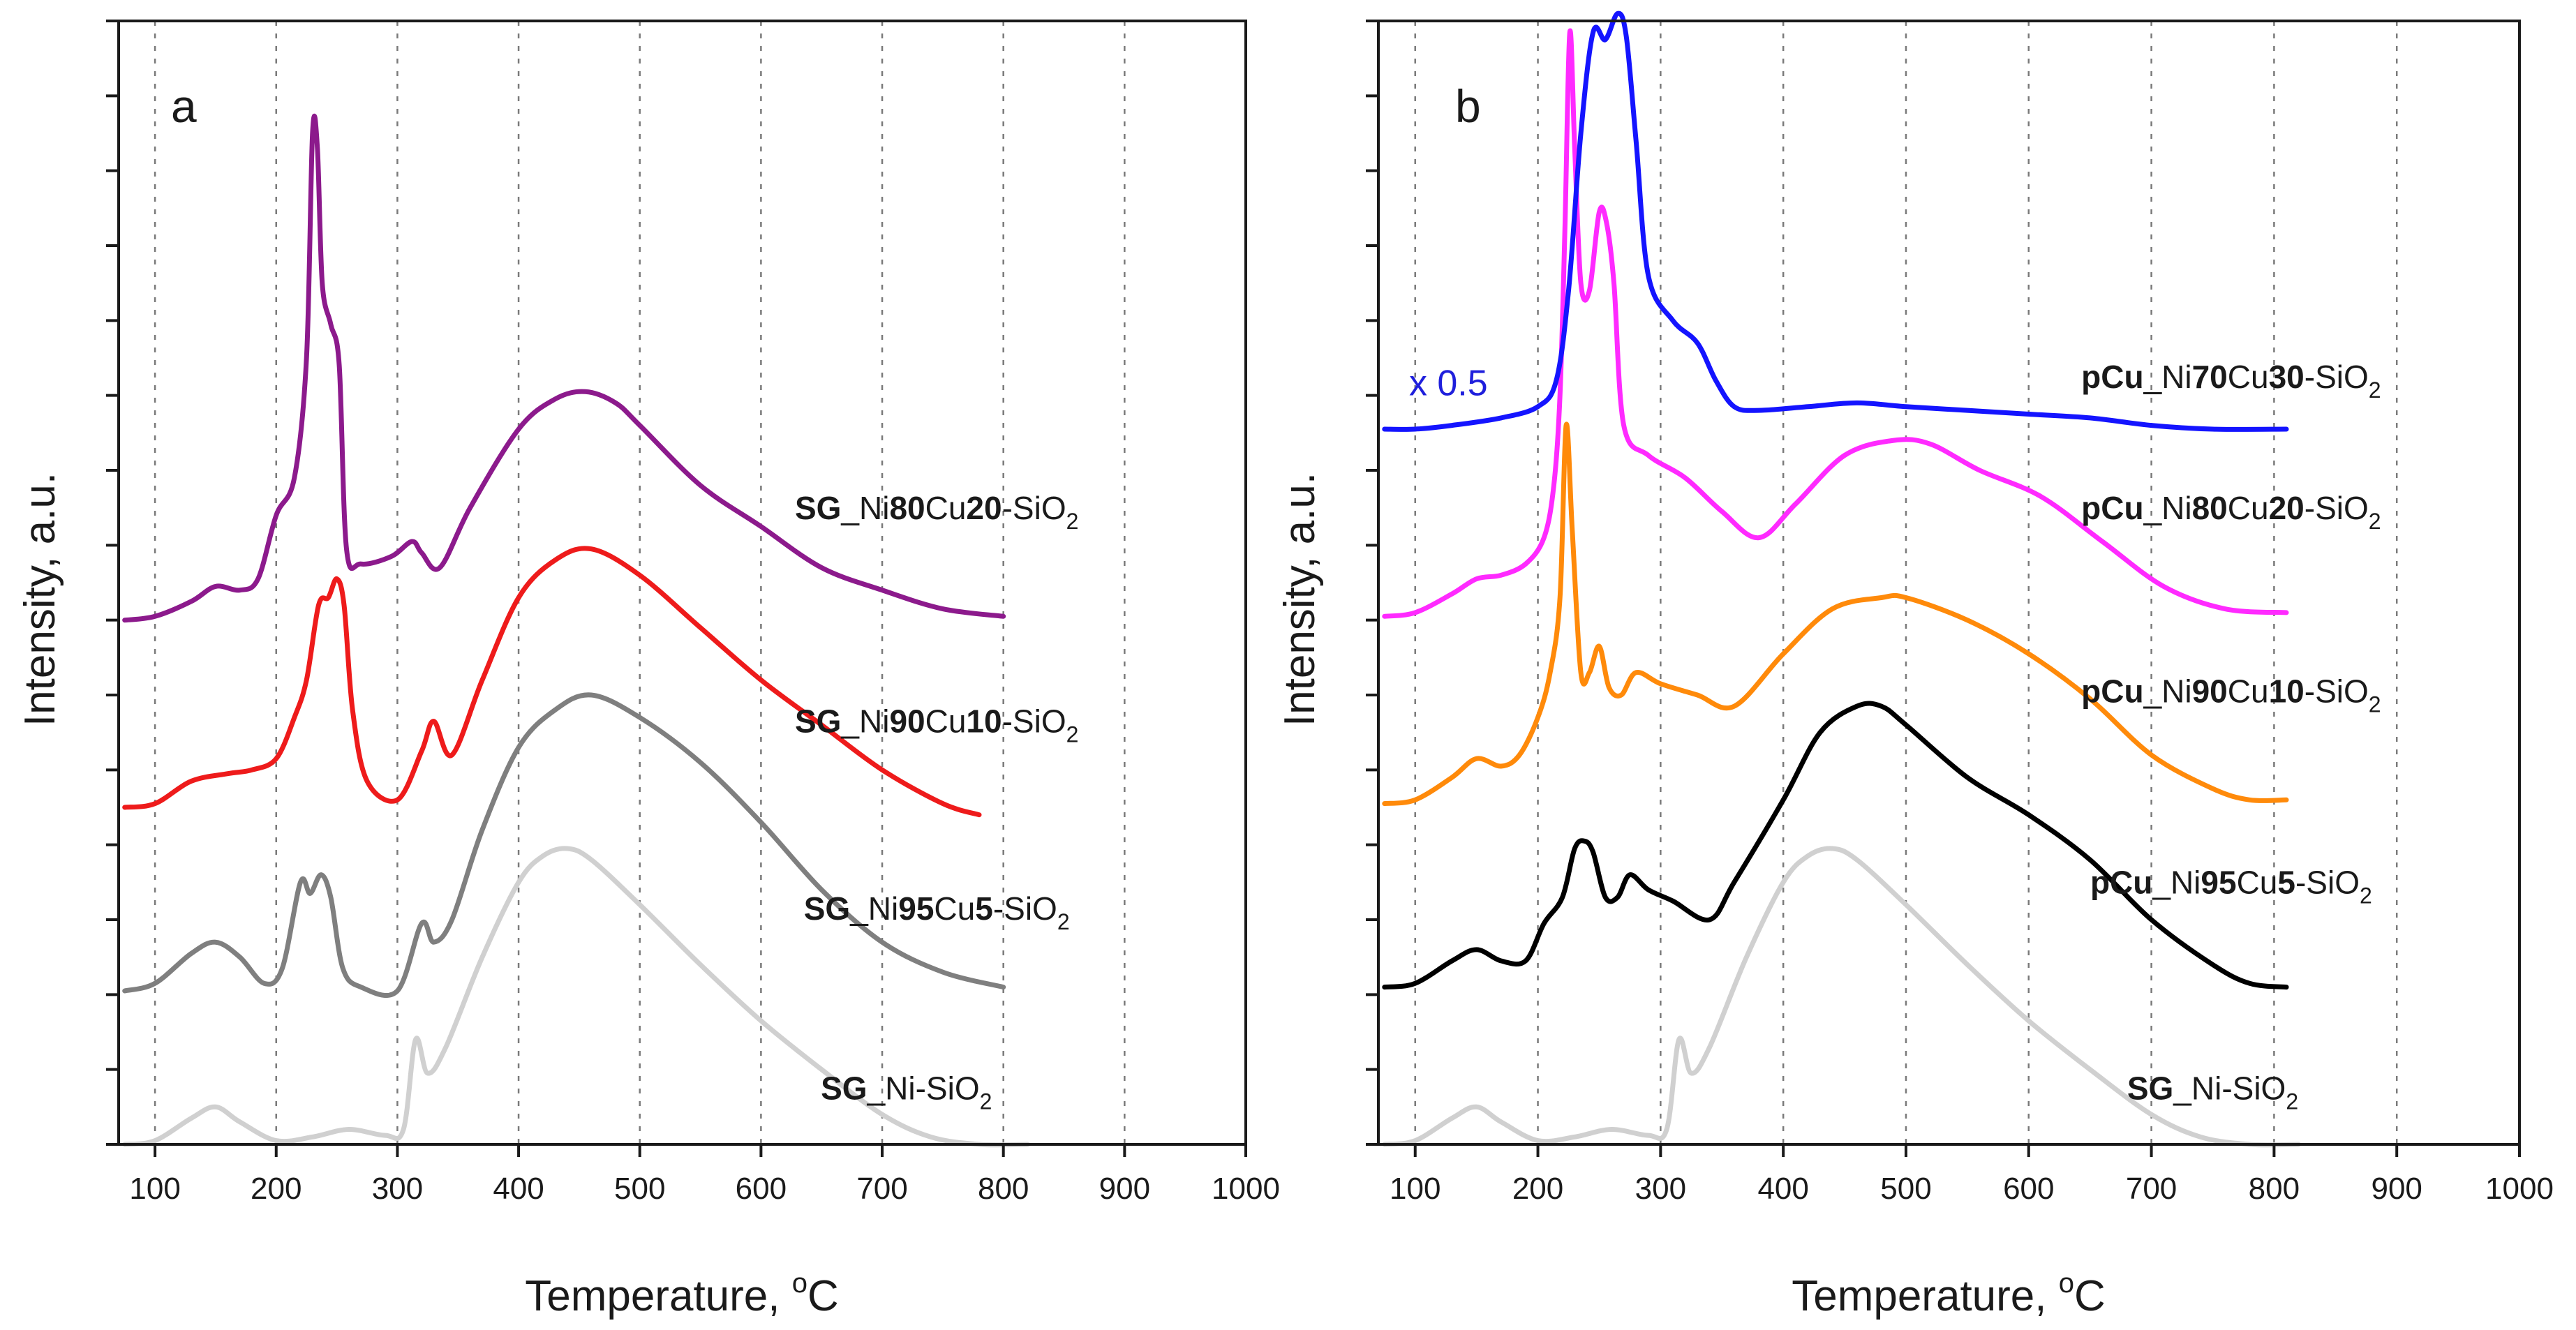  I want to click on series-label-2: pCu_Ni90Cu10-SiO2, so click(2231, 695).